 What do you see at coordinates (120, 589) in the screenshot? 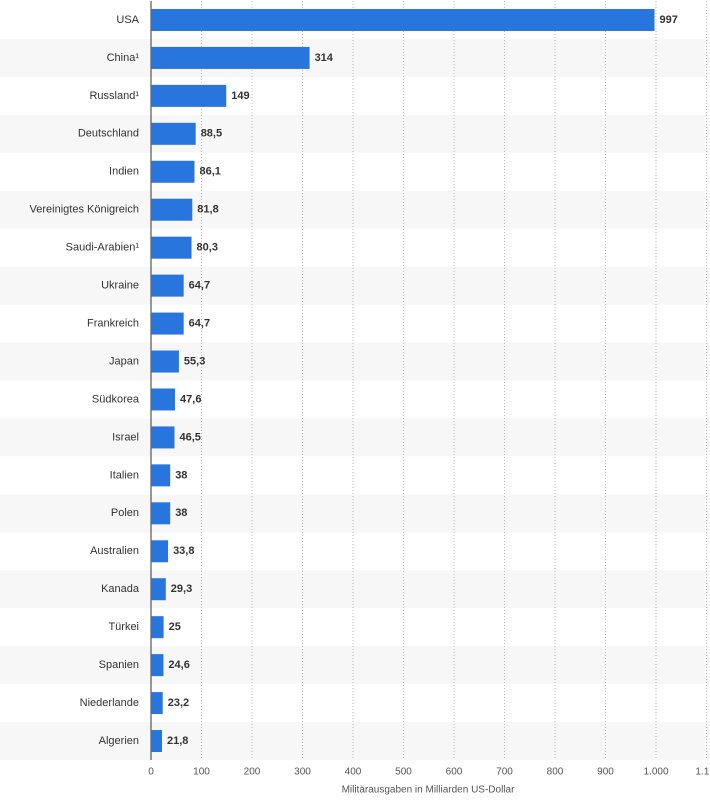
I see `y-tick-label: Kanada` at bounding box center [120, 589].